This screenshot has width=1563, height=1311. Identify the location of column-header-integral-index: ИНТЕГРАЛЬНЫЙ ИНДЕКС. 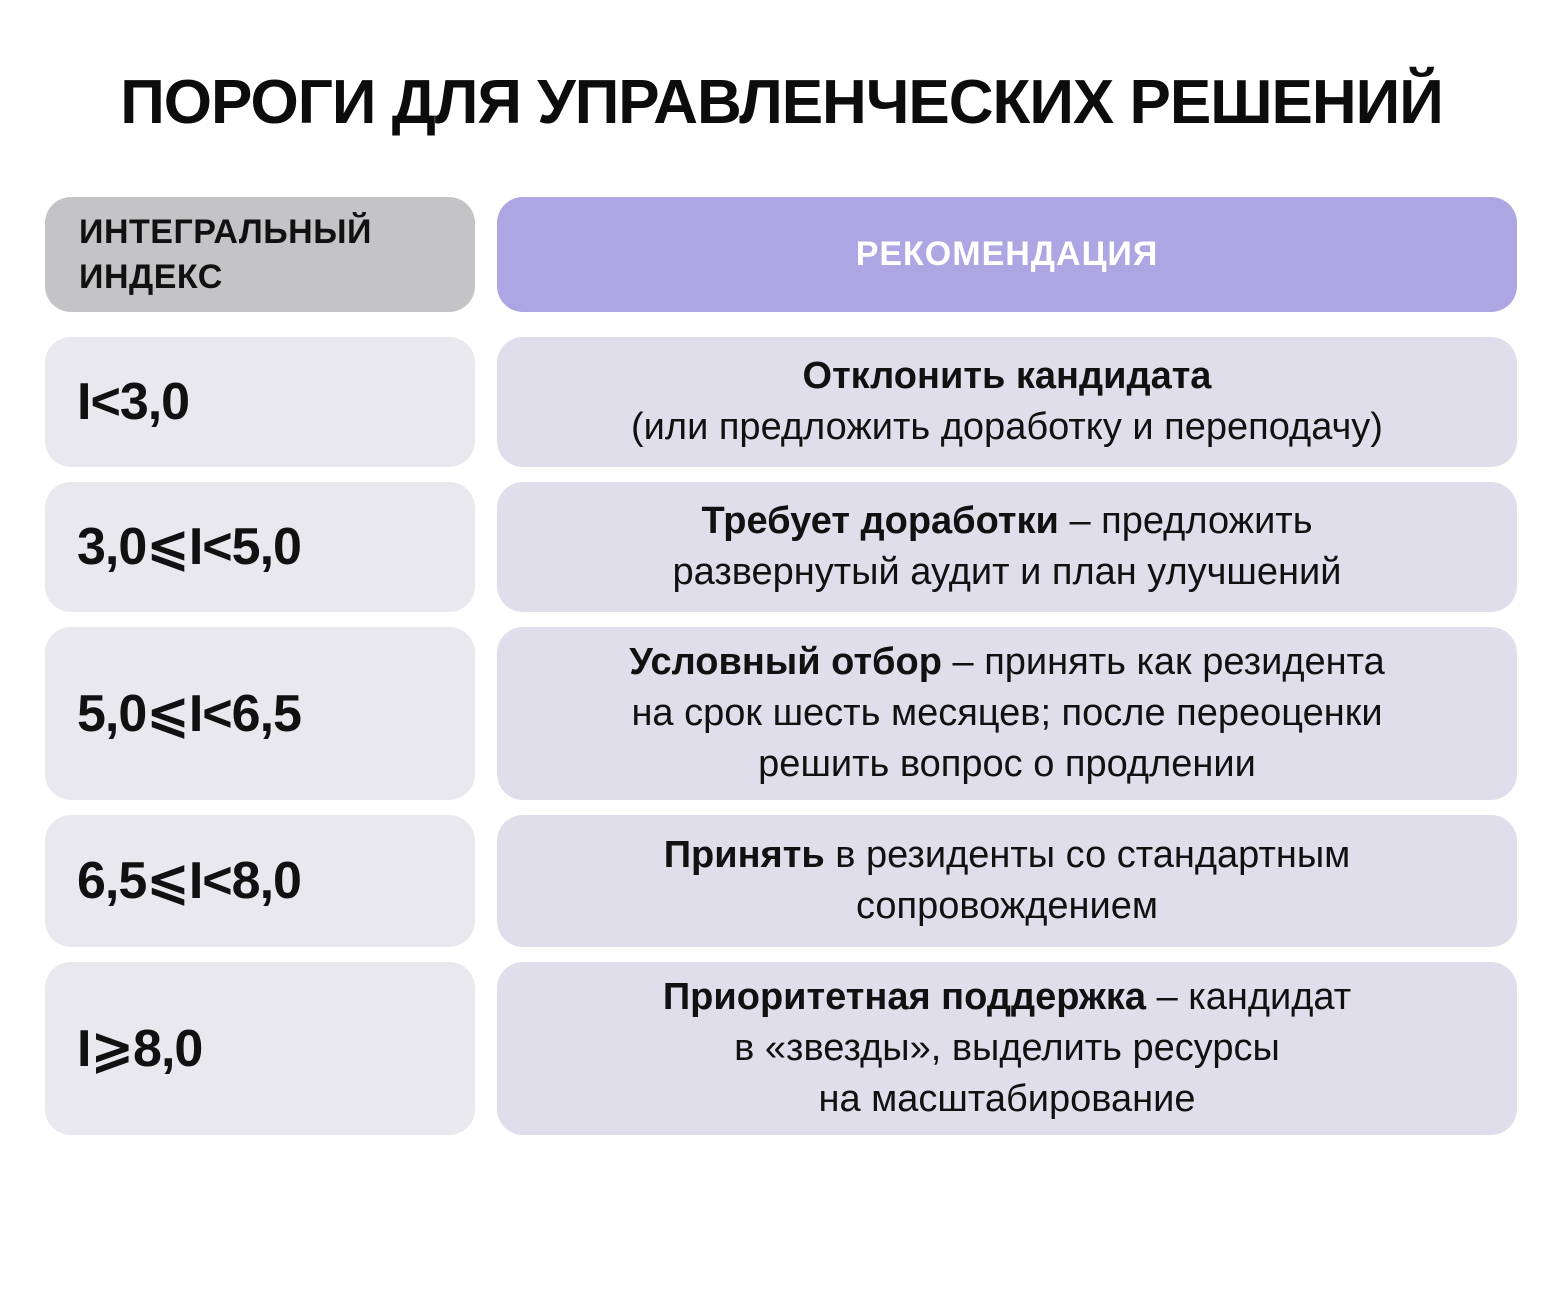
(260, 254).